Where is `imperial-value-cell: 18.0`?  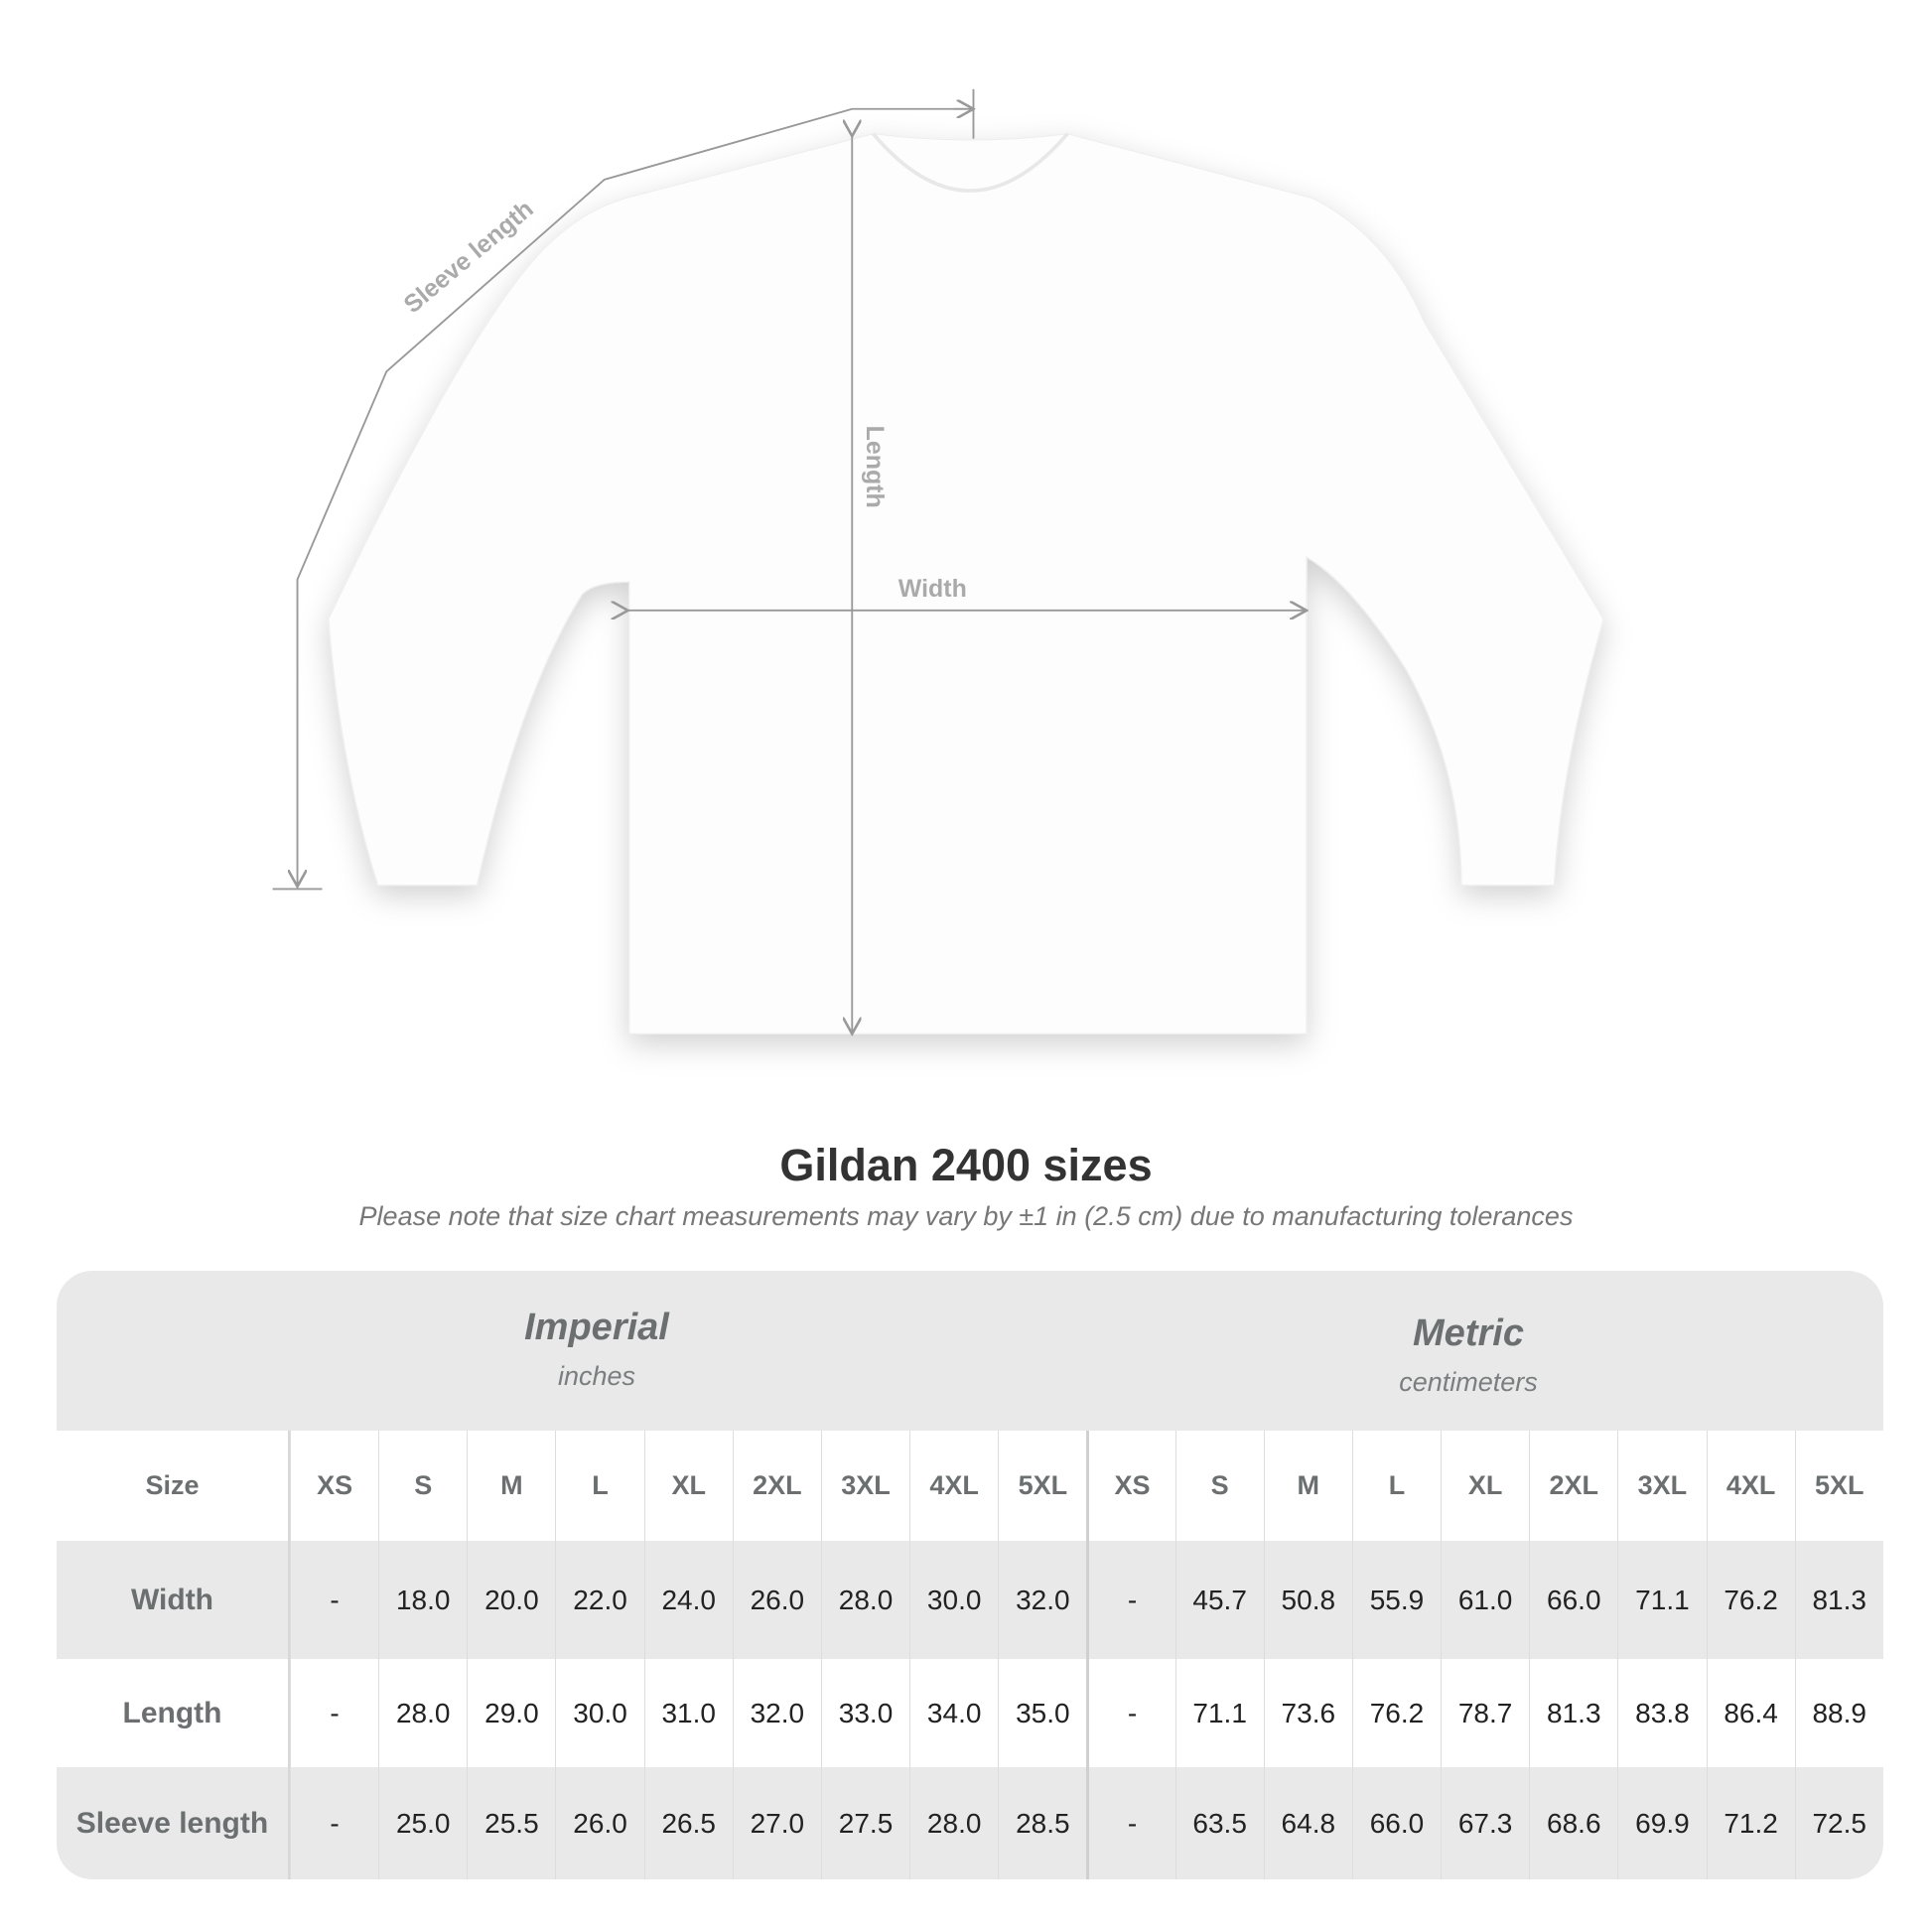
imperial-value-cell: 18.0 is located at coordinates (423, 1600).